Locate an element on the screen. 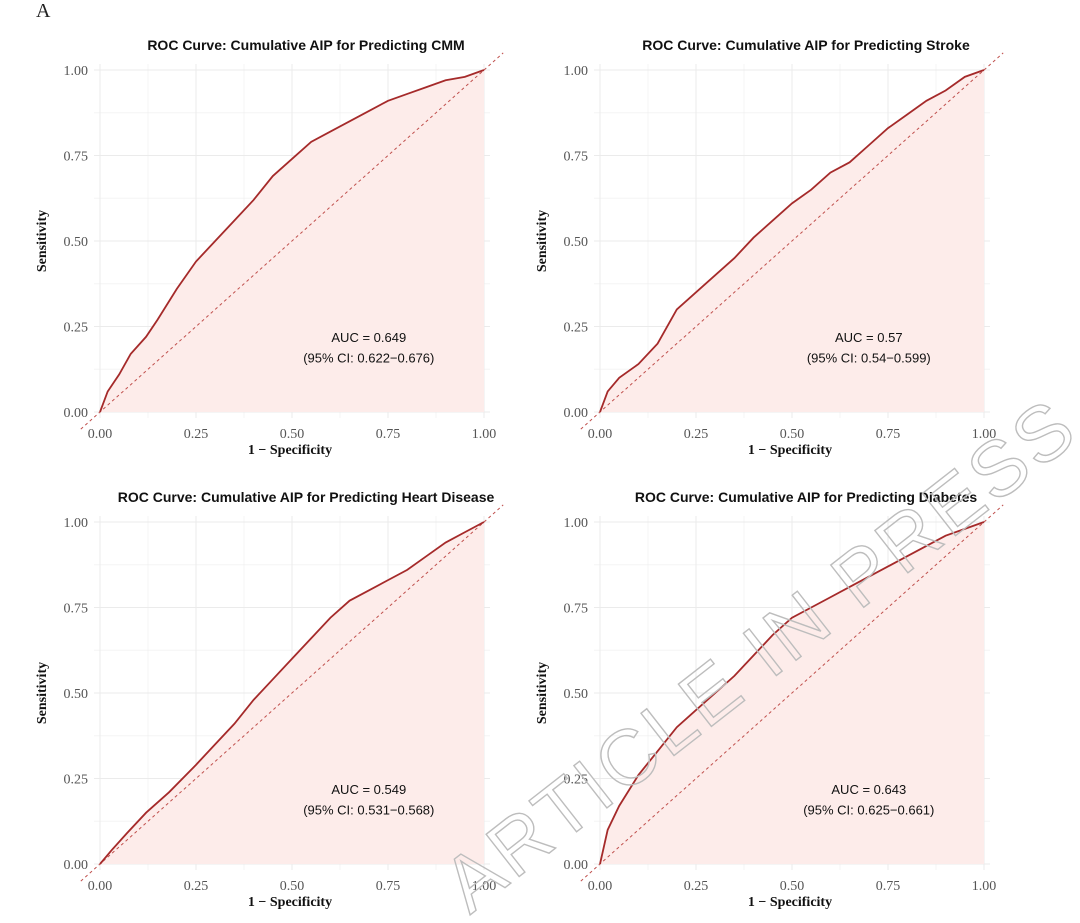 This screenshot has width=1080, height=923. ci-annotation: (95% CI: 0.625−0.661) is located at coordinates (868, 809).